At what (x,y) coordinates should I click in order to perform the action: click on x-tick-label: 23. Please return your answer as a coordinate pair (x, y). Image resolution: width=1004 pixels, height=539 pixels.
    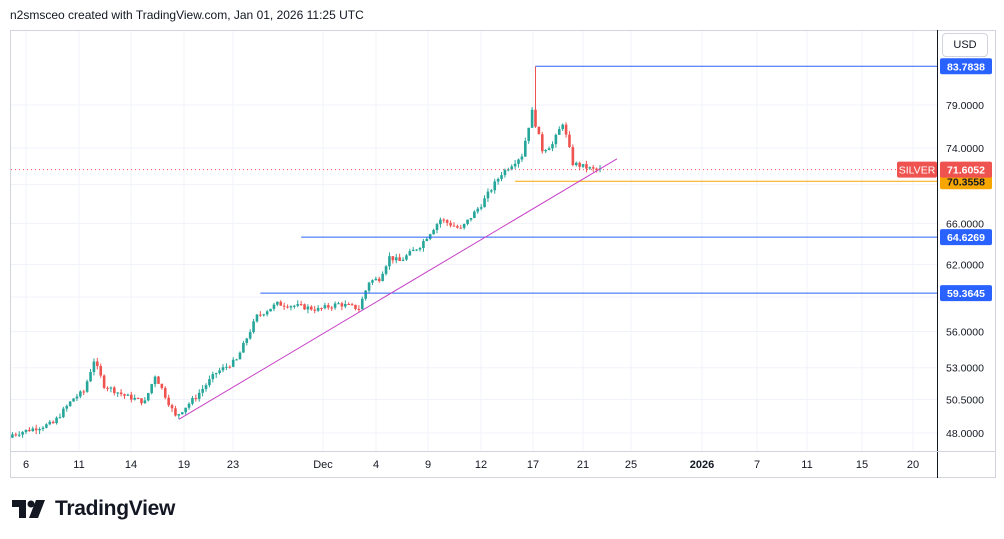
    Looking at the image, I should click on (233, 465).